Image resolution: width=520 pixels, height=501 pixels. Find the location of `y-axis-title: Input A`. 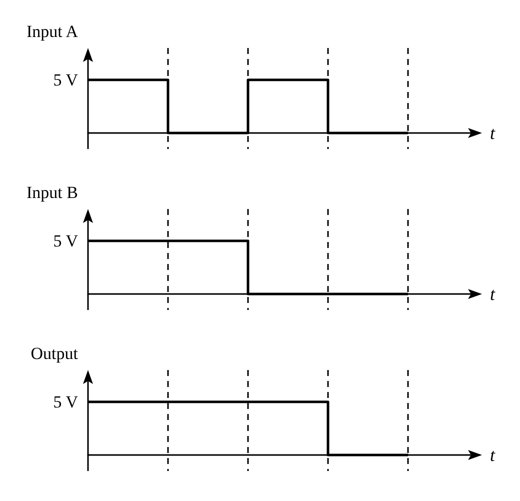

y-axis-title: Input A is located at coordinates (52, 31).